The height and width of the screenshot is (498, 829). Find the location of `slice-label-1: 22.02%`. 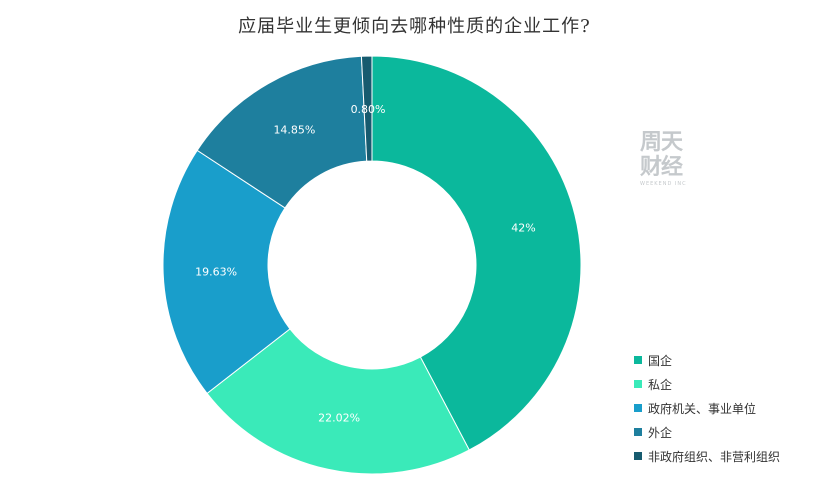

slice-label-1: 22.02% is located at coordinates (339, 417).